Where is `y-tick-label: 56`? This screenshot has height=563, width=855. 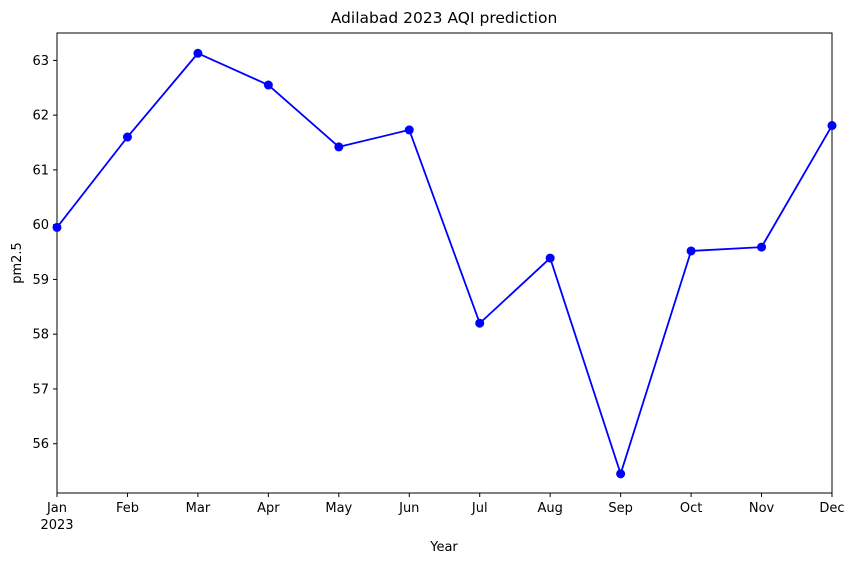
y-tick-label: 56 is located at coordinates (40, 444).